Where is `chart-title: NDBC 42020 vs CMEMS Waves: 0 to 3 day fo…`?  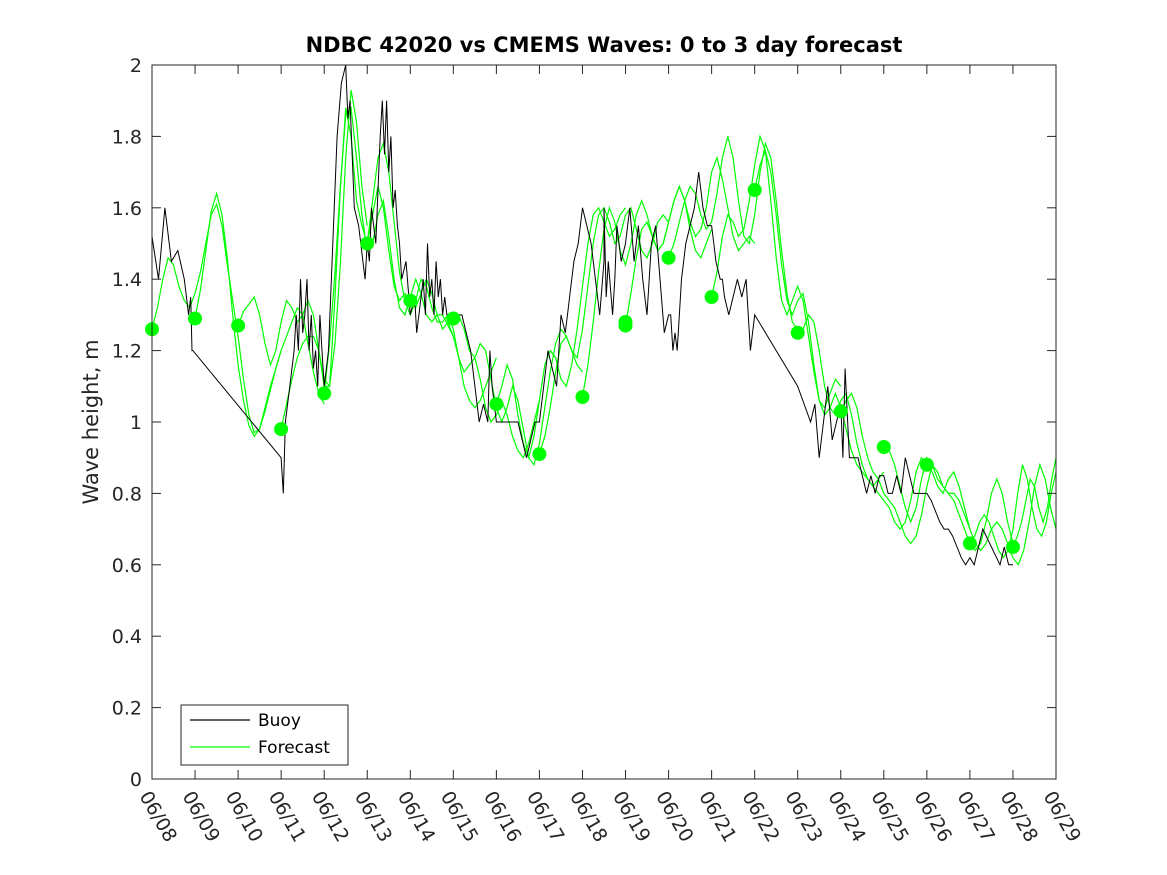
chart-title: NDBC 42020 vs CMEMS Waves: 0 to 3 day fo… is located at coordinates (604, 45).